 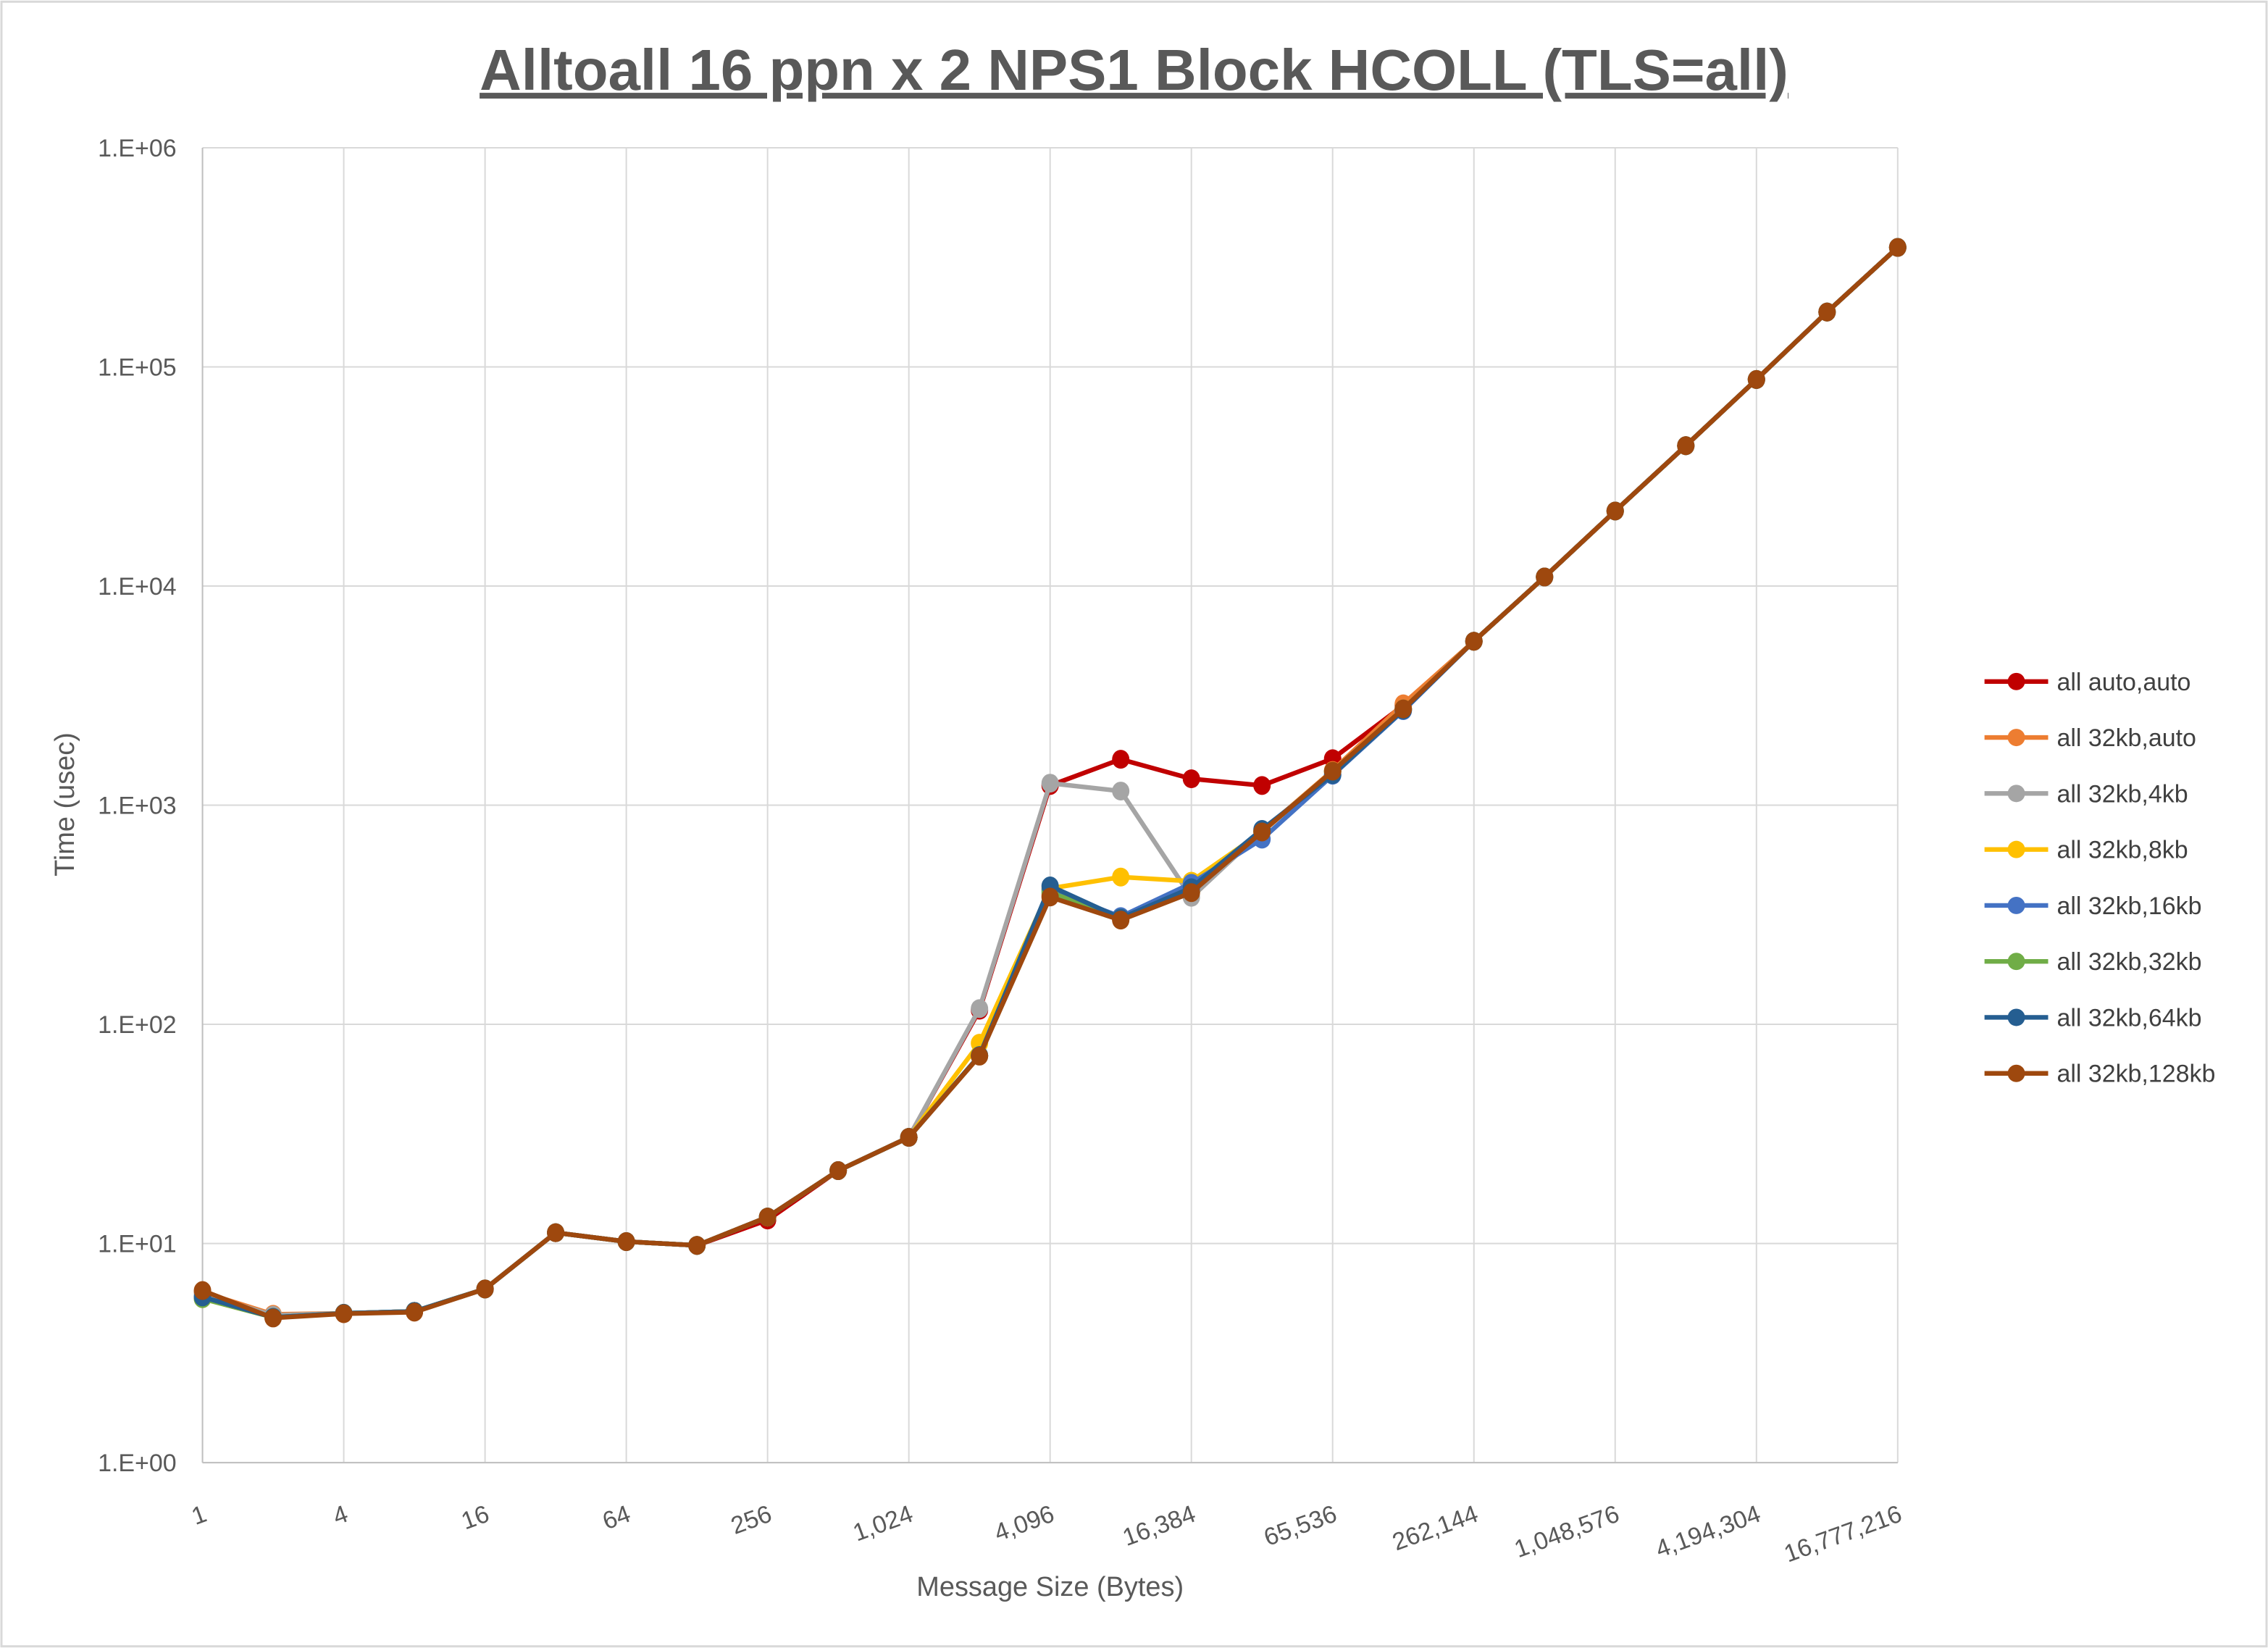 I want to click on legend-entry: all 32kb,128kb, so click(x=2099, y=1074).